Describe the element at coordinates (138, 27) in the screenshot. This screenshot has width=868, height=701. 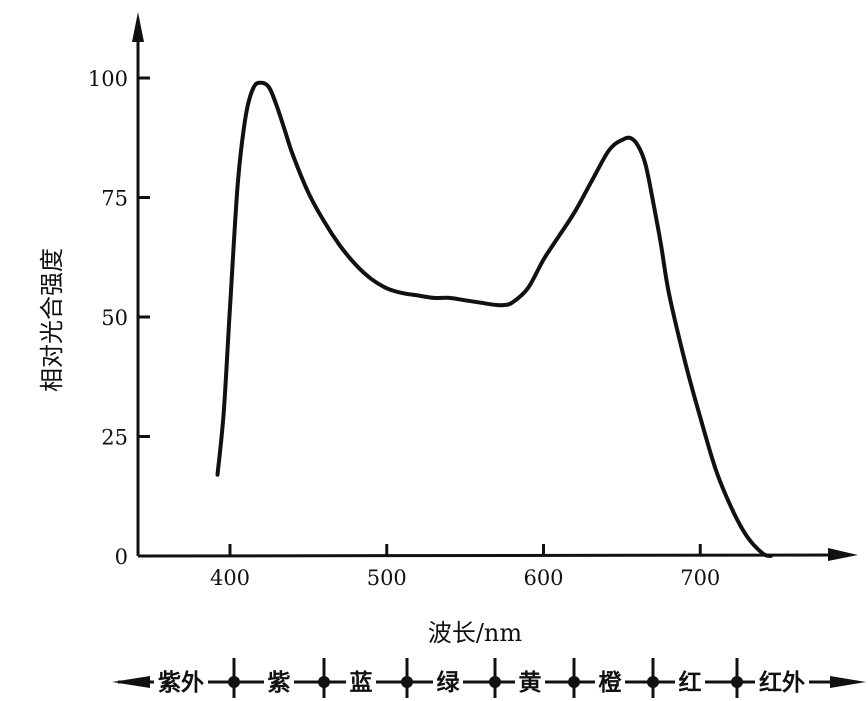
I see `y-axis-arrow` at that location.